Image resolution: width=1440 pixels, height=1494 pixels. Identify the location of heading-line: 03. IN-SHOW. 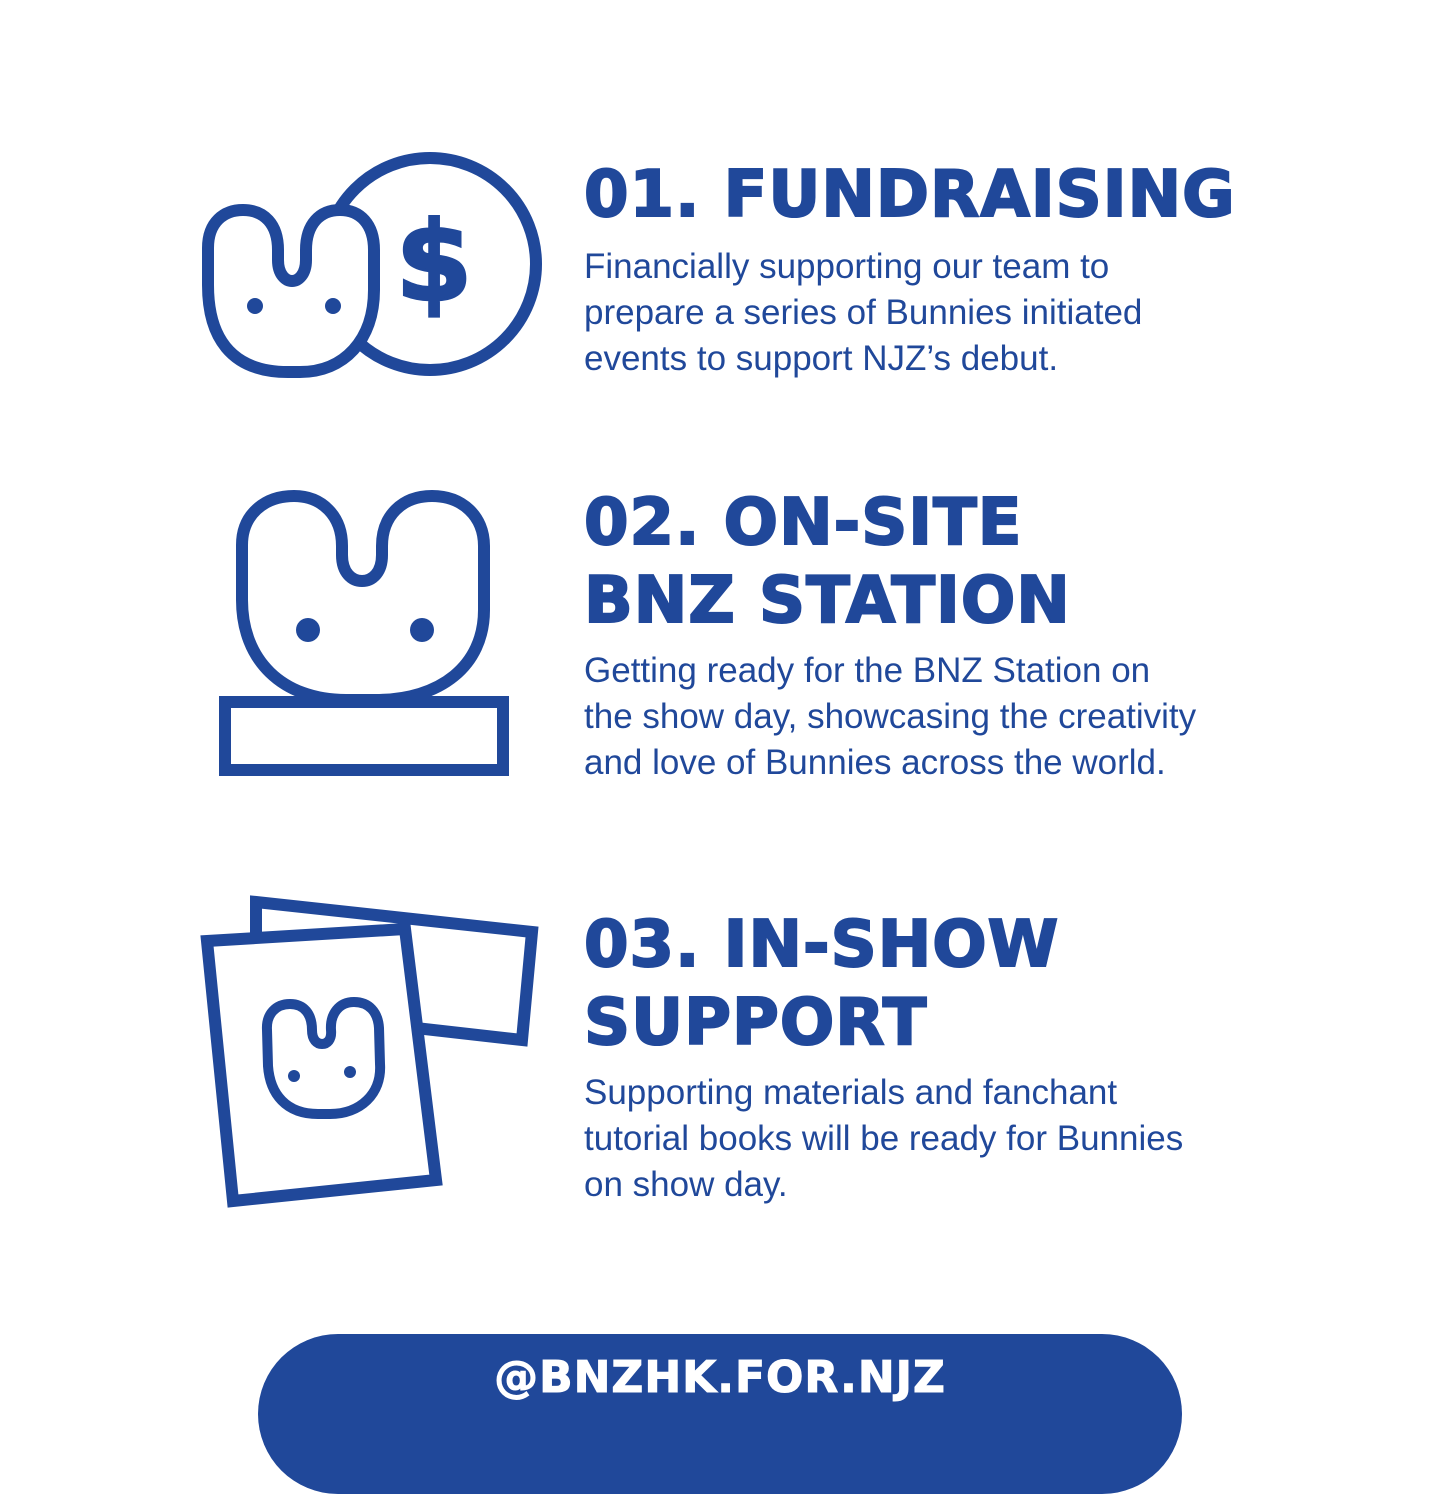
(821, 945).